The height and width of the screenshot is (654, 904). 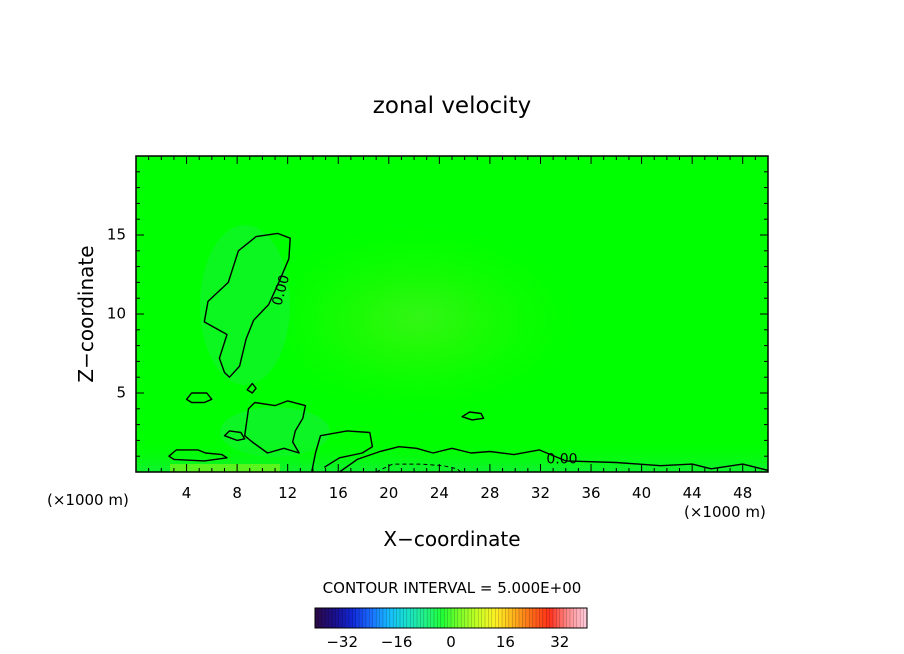 I want to click on contour-label-1: 0.00, so click(x=561, y=459).